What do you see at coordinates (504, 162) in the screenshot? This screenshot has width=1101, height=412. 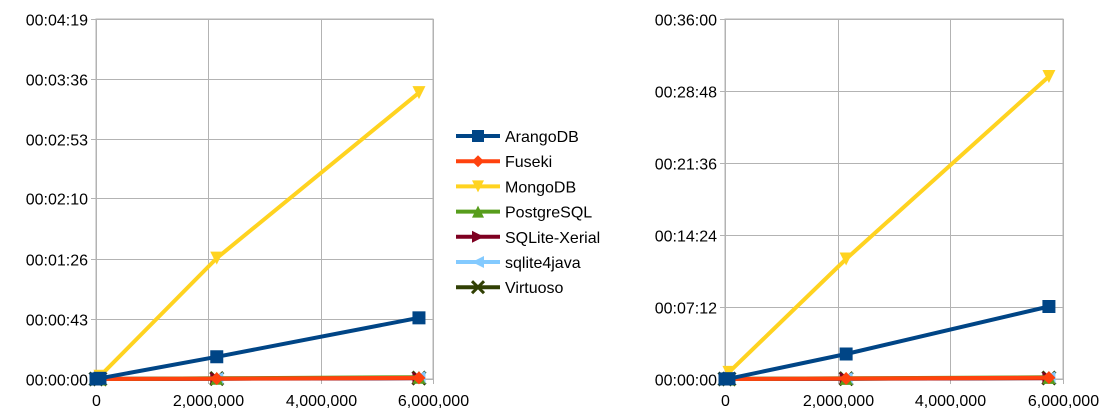 I see `legend-item-fuseki: Fuseki` at bounding box center [504, 162].